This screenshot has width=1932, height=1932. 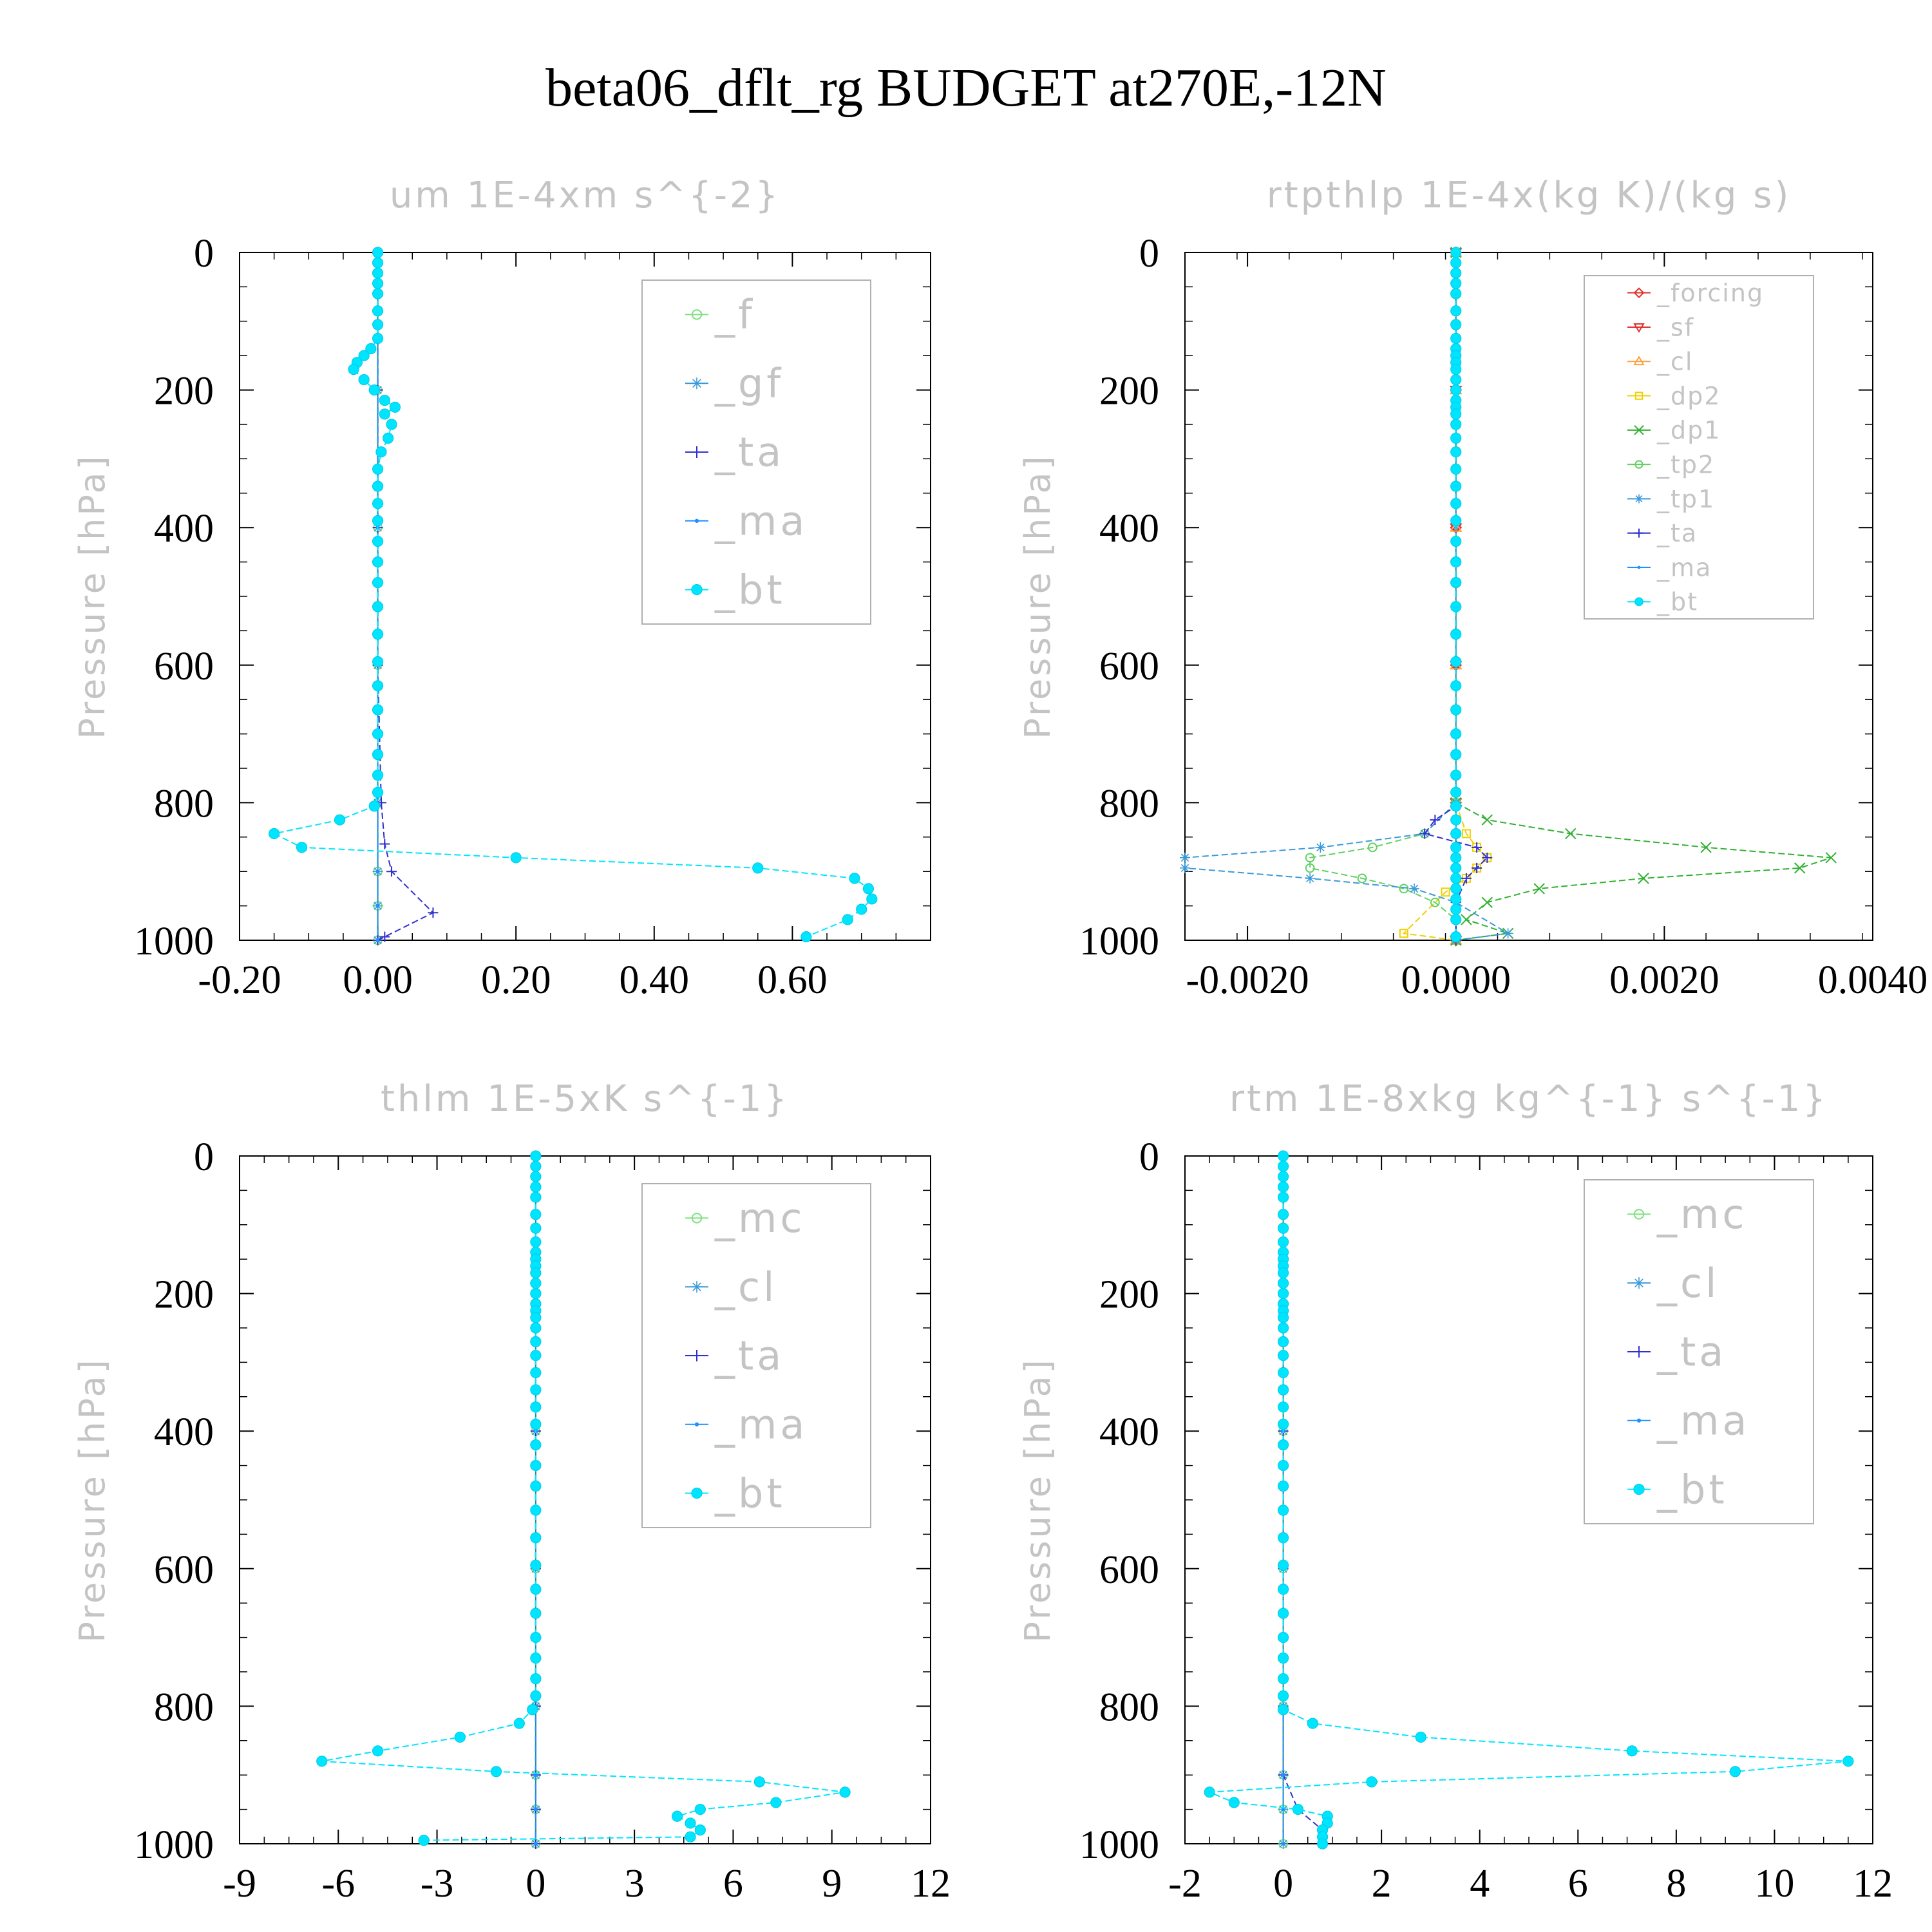 I want to click on x-tick-label: 0.40, so click(x=655, y=980).